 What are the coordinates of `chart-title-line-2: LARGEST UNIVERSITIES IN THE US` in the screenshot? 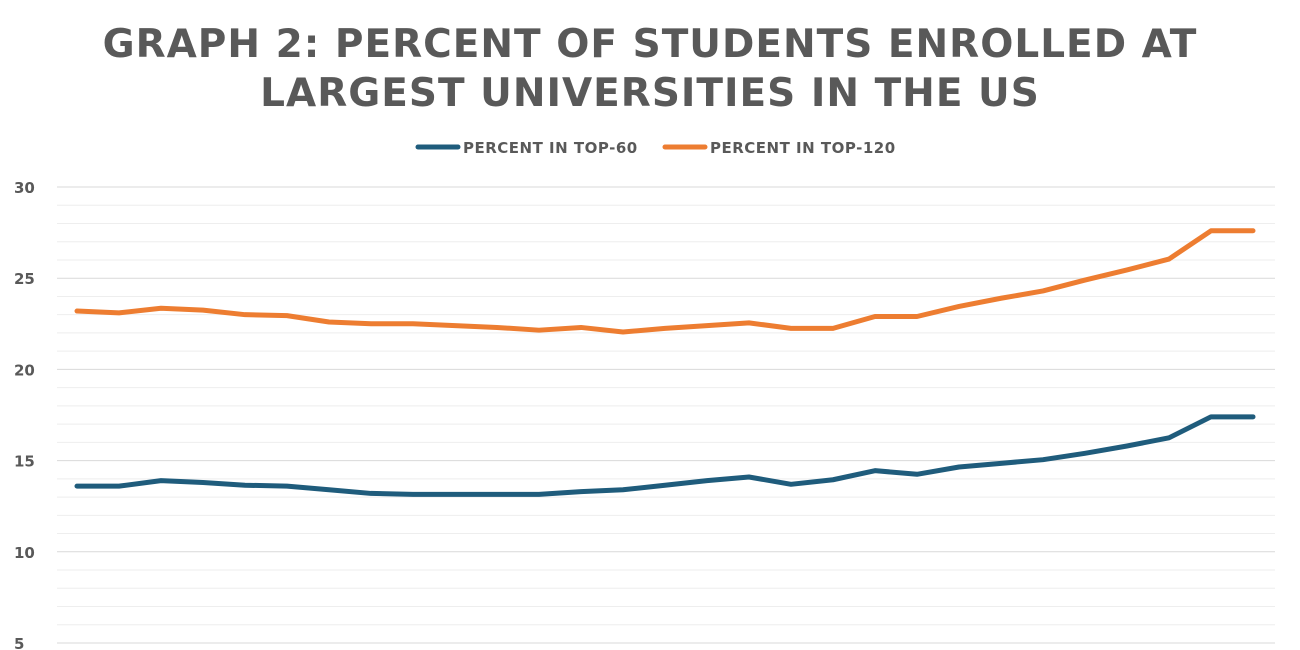 It's located at (650, 93).